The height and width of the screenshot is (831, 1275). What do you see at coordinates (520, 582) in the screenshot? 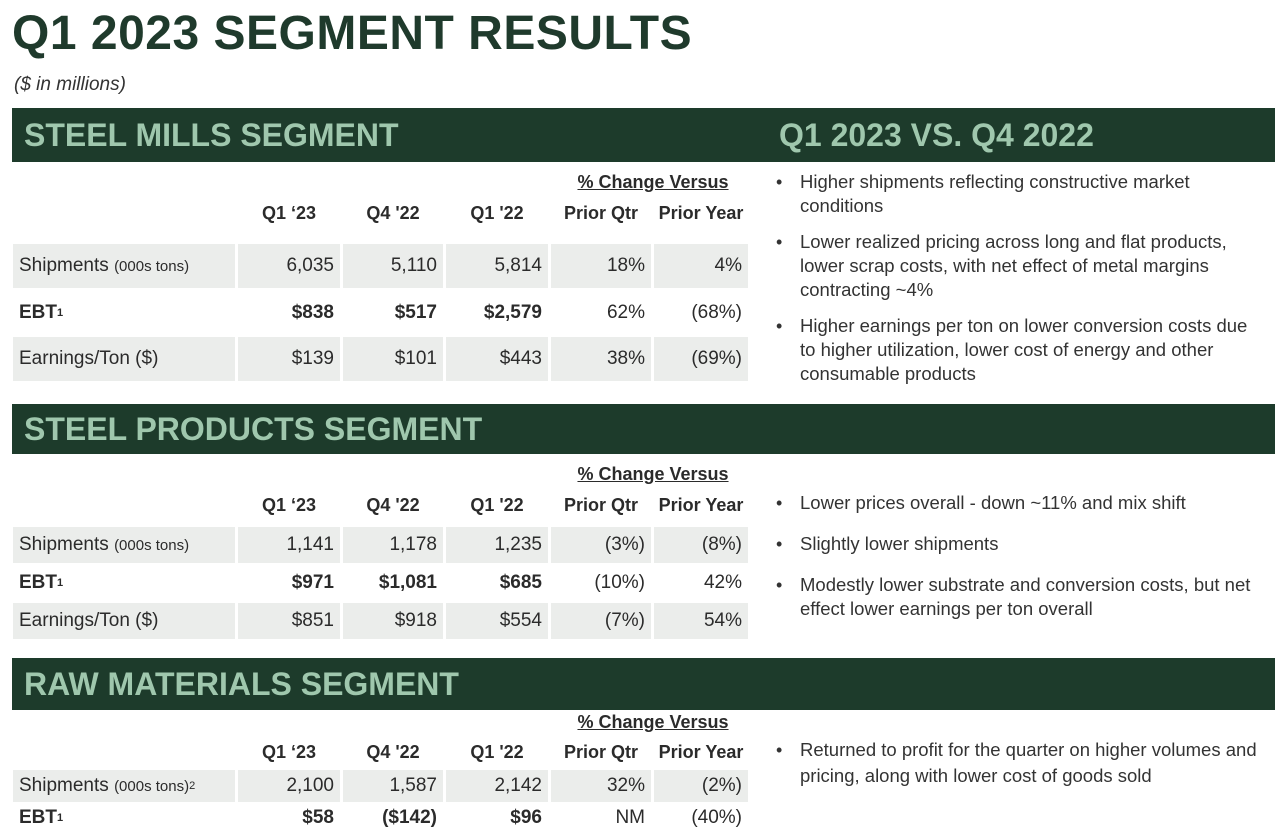
I see `value-q1-22: $685` at bounding box center [520, 582].